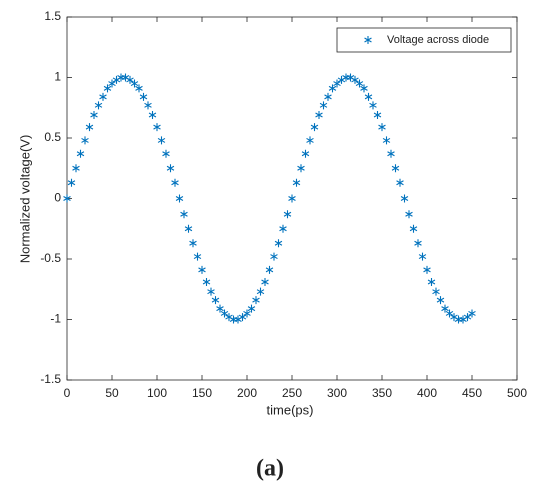  Describe the element at coordinates (382, 393) in the screenshot. I see `x-tick-label: 350` at that location.